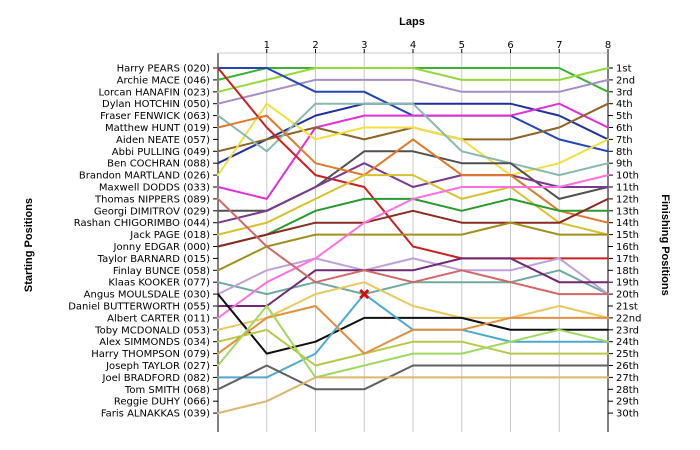 This screenshot has height=450, width=700. What do you see at coordinates (156, 104) in the screenshot?
I see `starting-position-label: Dylan HOTCHIN (050)` at bounding box center [156, 104].